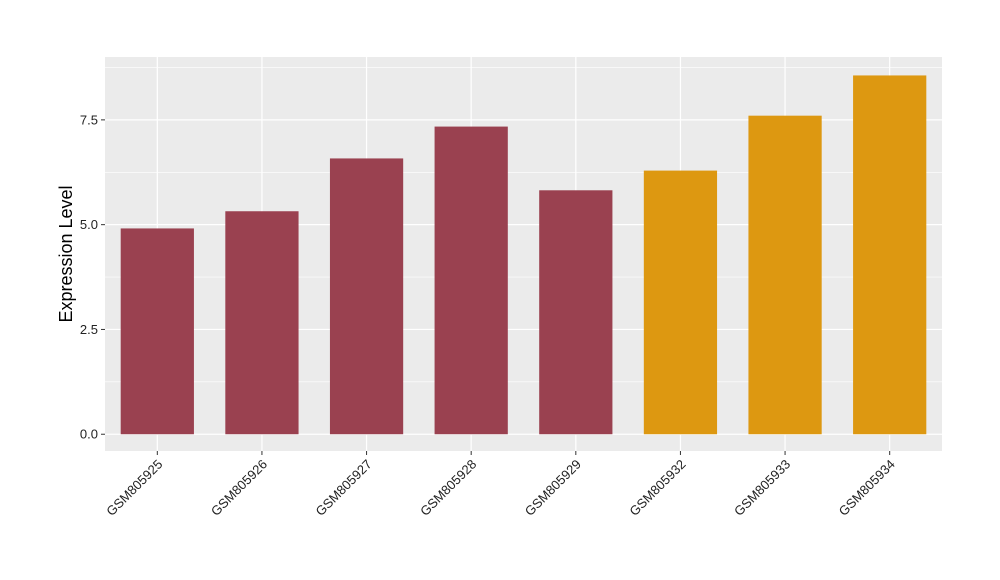 This screenshot has height=580, width=1000. What do you see at coordinates (66, 253) in the screenshot?
I see `y-axis-label: Expression Level` at bounding box center [66, 253].